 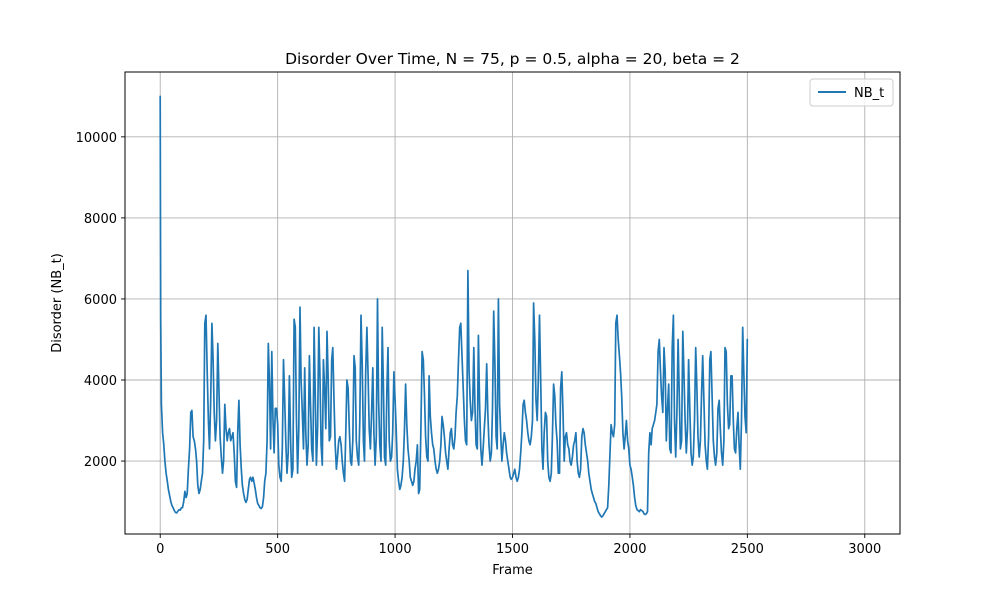 I want to click on x-tick-label: 0, so click(x=160, y=549).